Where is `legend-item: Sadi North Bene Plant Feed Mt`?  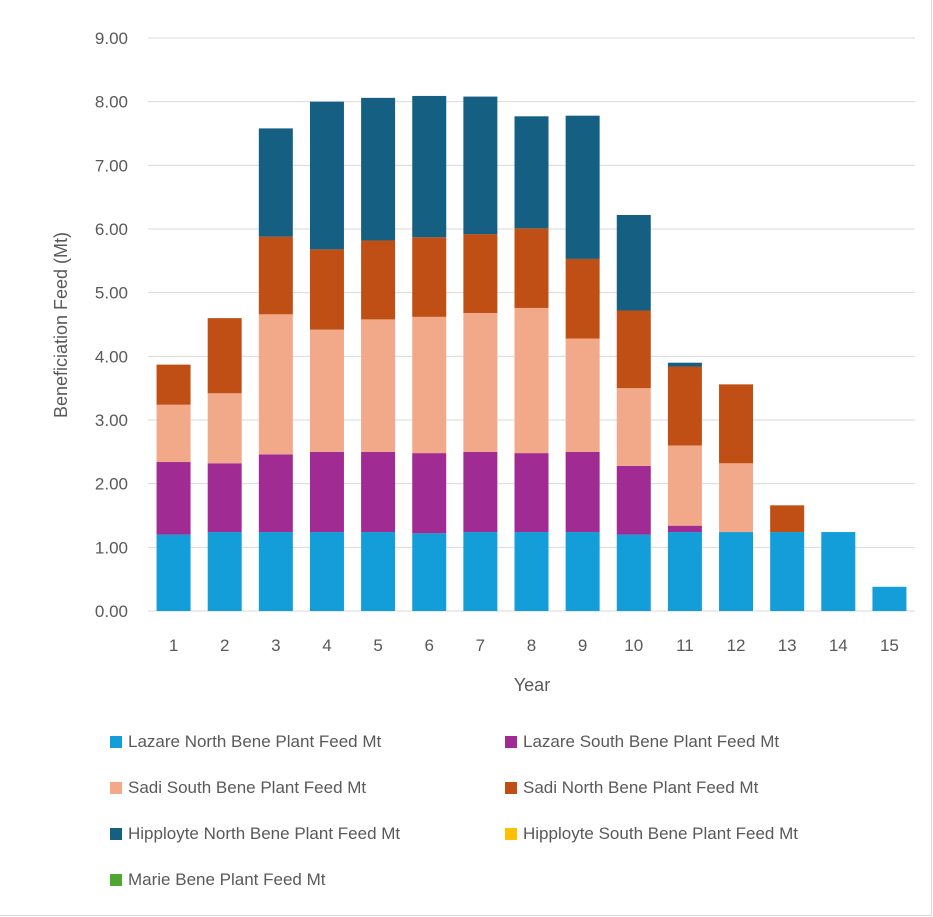
legend-item: Sadi North Bene Plant Feed Mt is located at coordinates (631, 788).